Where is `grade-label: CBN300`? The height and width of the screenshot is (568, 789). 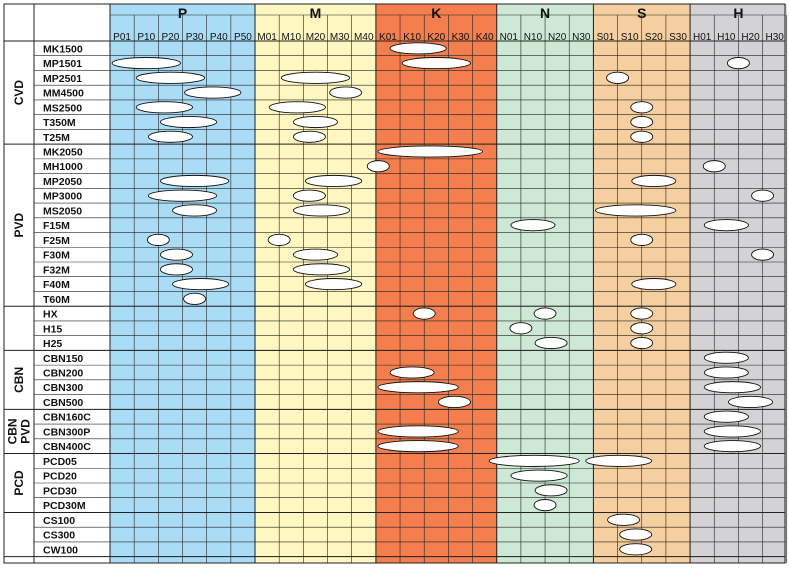 grade-label: CBN300 is located at coordinates (63, 388).